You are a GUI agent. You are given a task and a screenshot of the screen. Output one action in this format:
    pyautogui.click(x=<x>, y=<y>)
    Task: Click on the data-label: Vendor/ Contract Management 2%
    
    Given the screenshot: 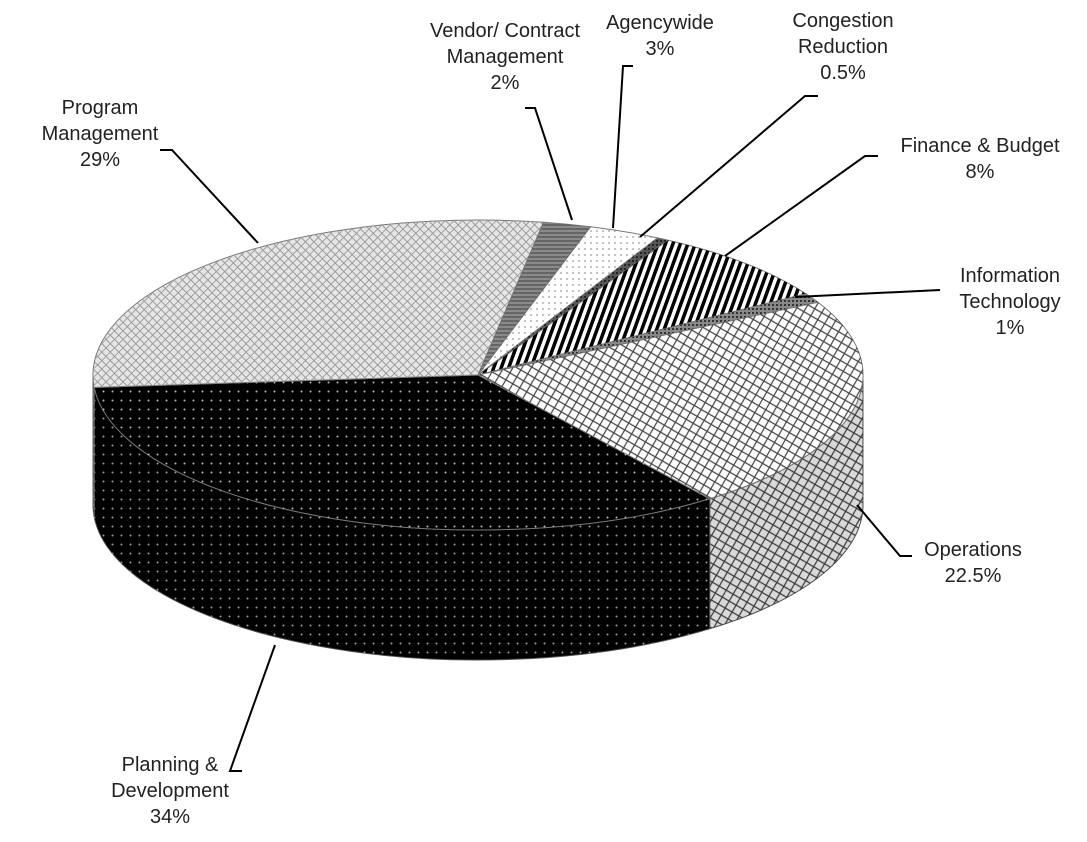 What is the action you would take?
    pyautogui.click(x=505, y=57)
    